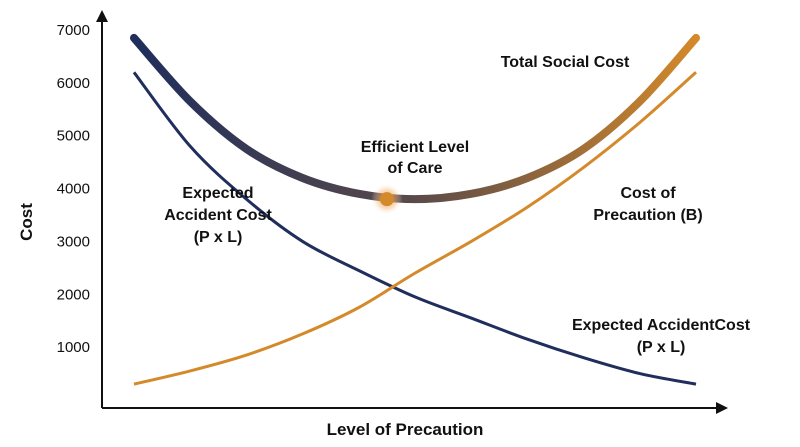 The image size is (800, 447). Describe the element at coordinates (661, 347) in the screenshot. I see `label-accident-right-line2: (P x L)` at that location.